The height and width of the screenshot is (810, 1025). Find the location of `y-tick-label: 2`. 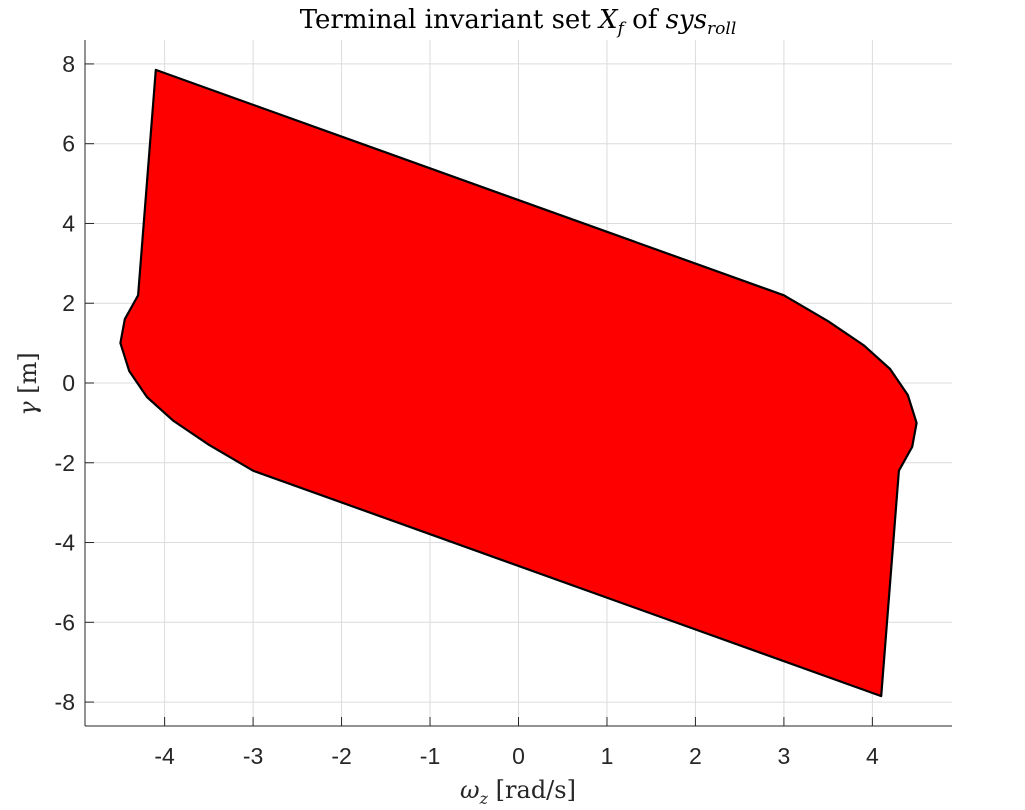

y-tick-label: 2 is located at coordinates (68, 303).